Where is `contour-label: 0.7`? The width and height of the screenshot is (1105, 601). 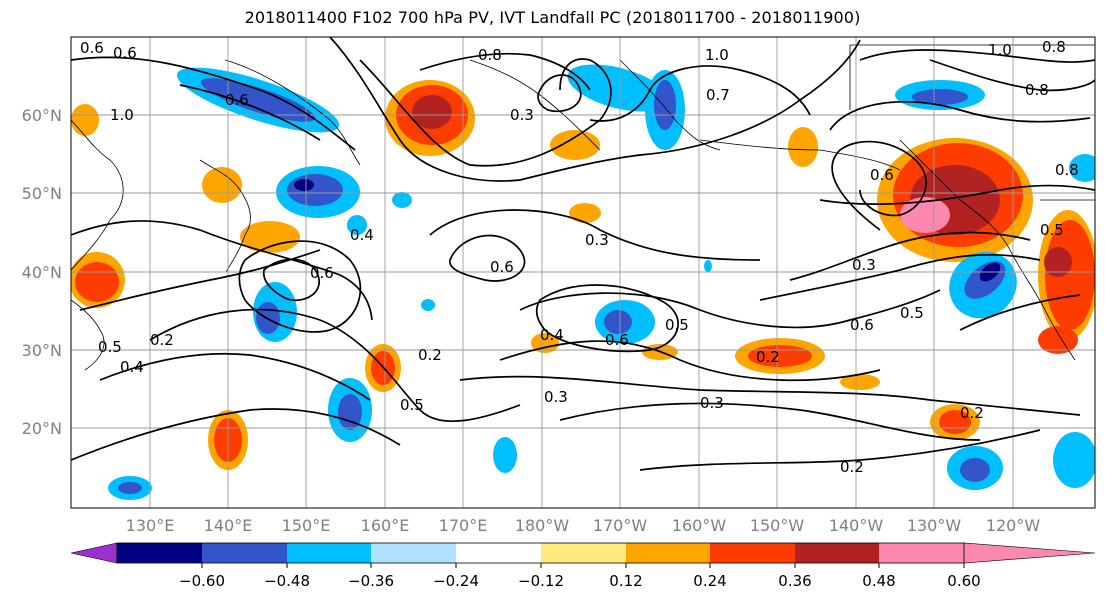 contour-label: 0.7 is located at coordinates (718, 95).